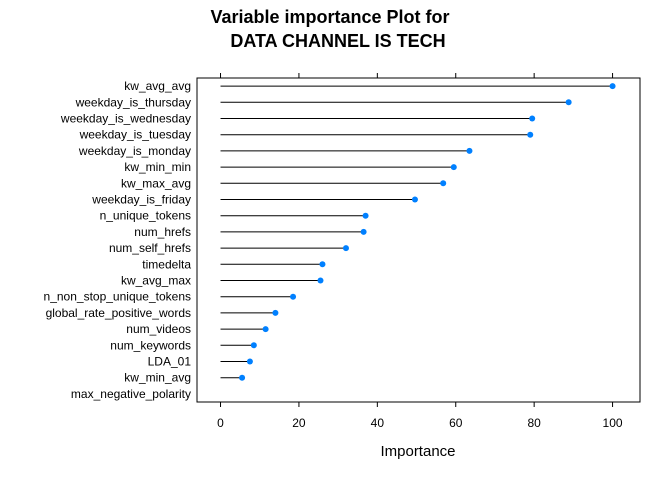 The width and height of the screenshot is (672, 480). Describe the element at coordinates (117, 297) in the screenshot. I see `y-tick-label: n_non_stop_unique_tokens` at that location.